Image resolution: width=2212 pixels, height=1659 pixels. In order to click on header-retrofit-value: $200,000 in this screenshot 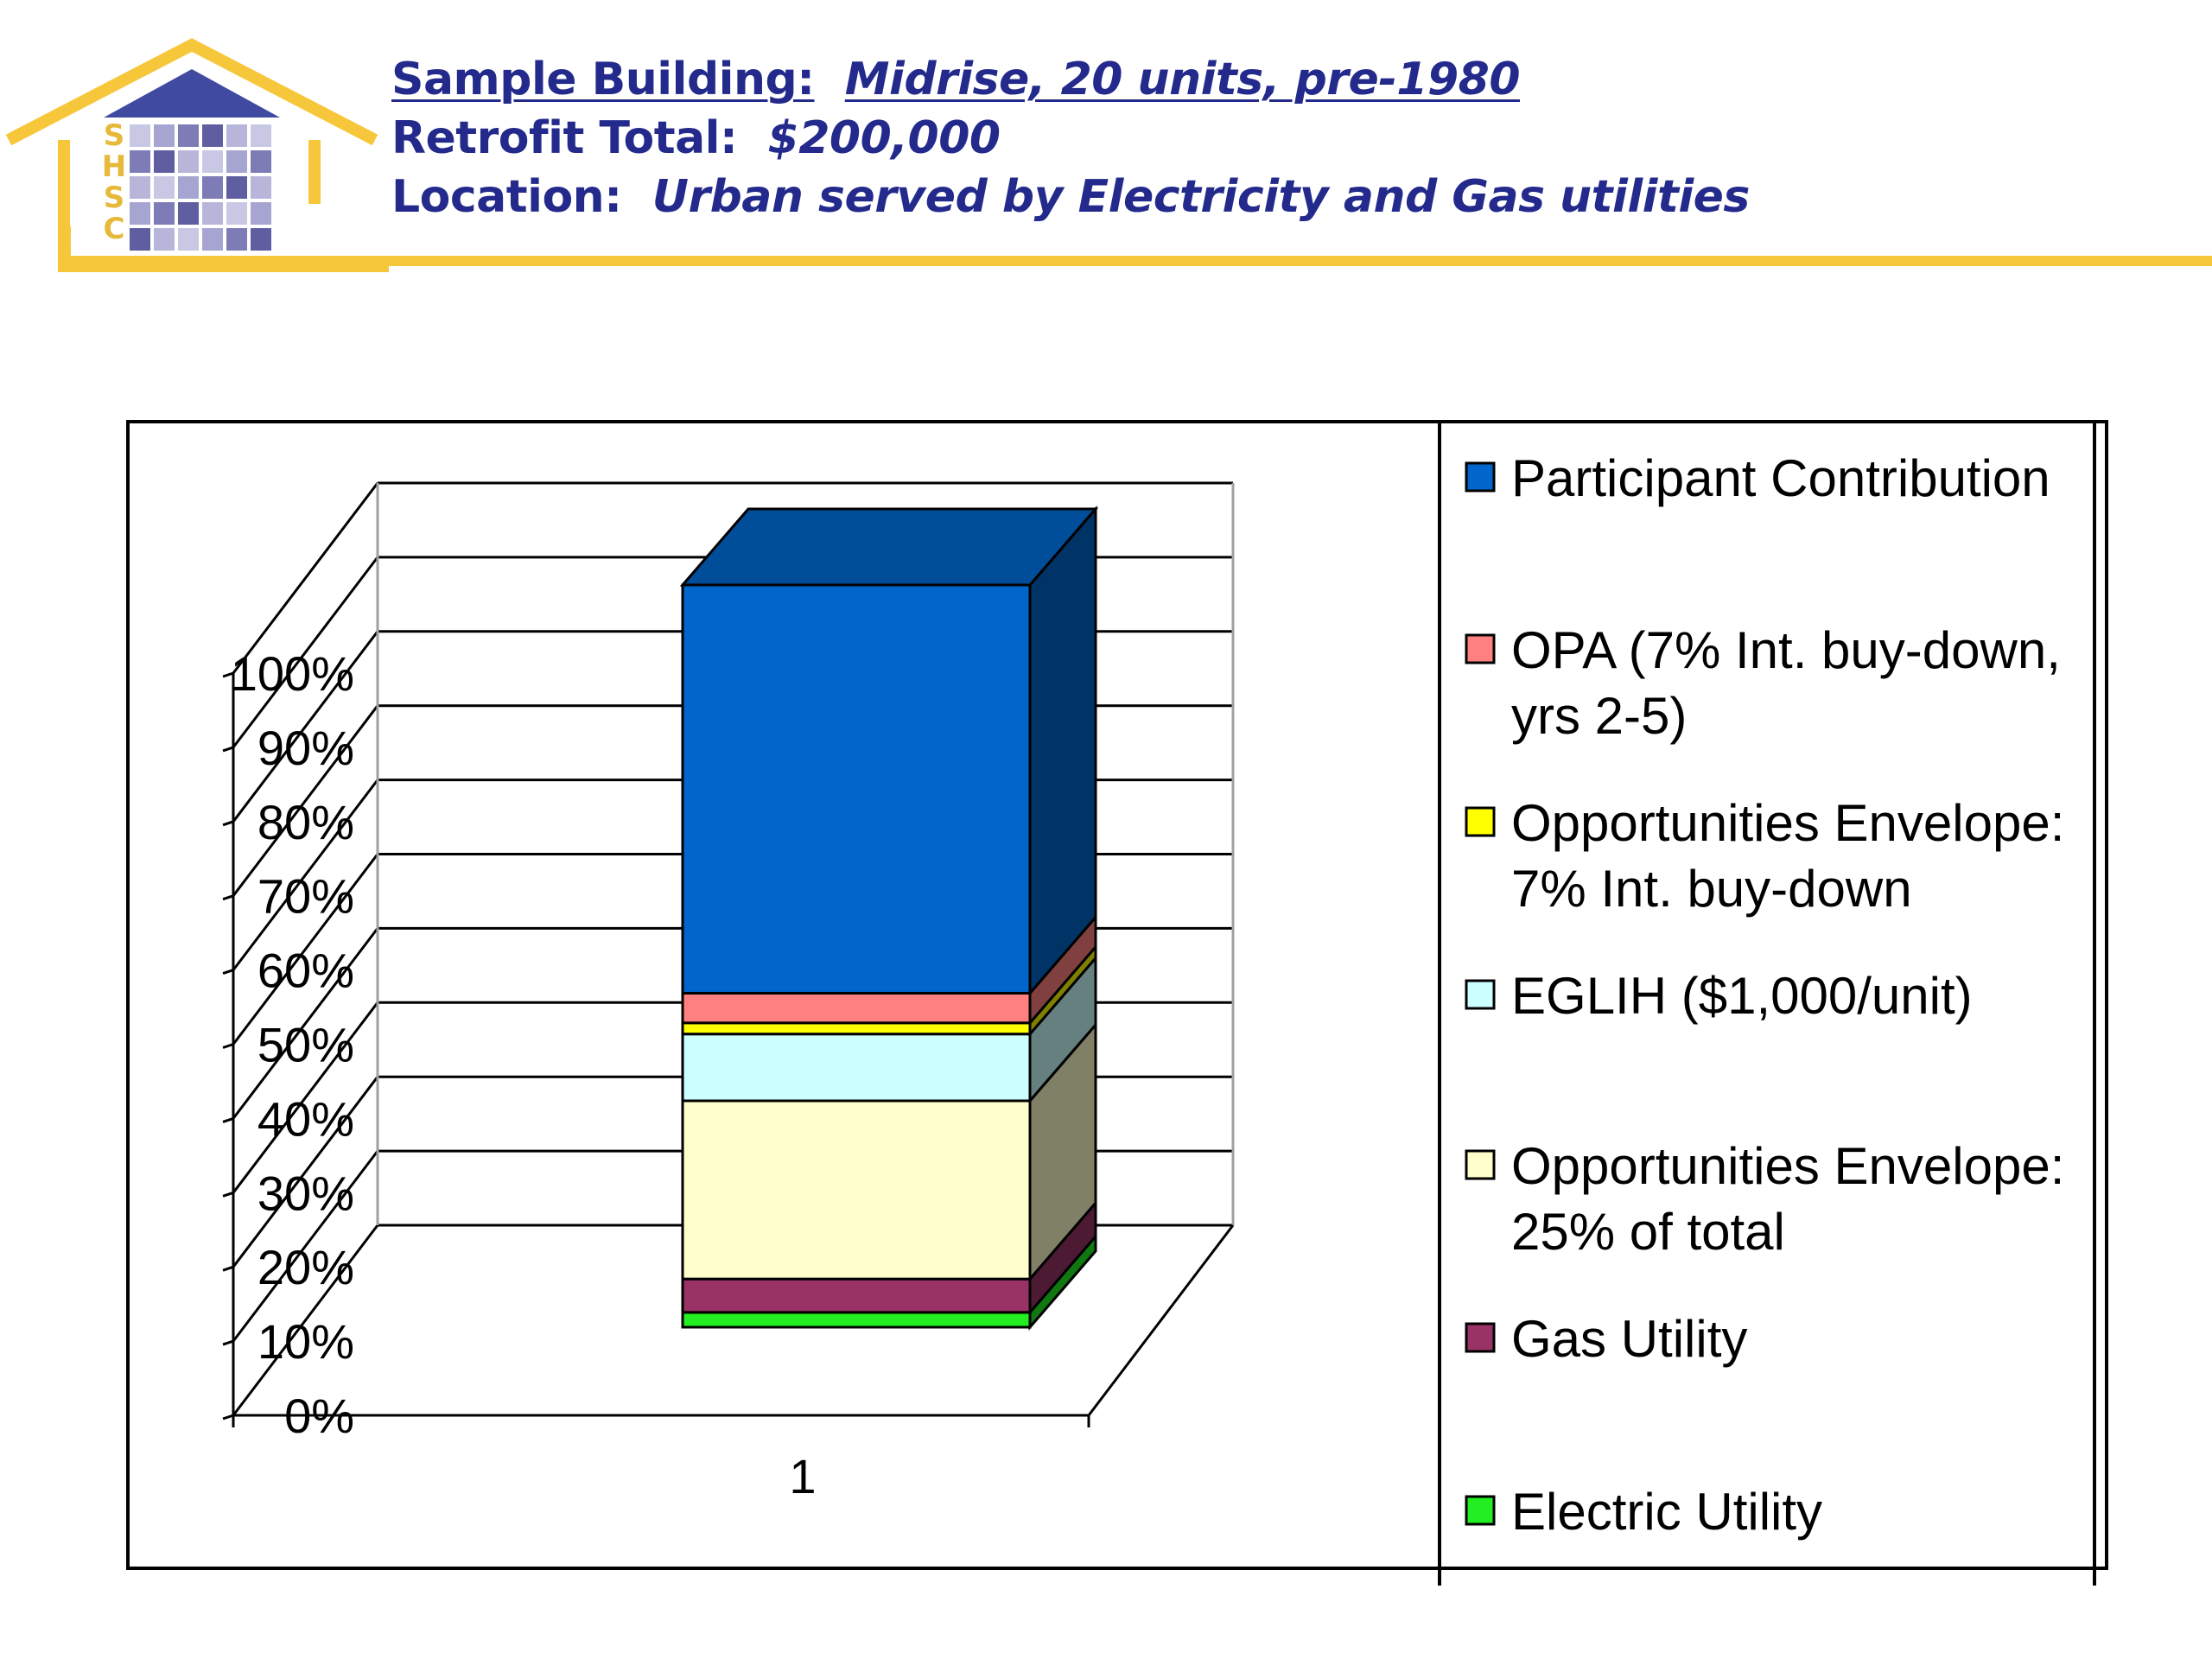, I will do `click(884, 138)`.